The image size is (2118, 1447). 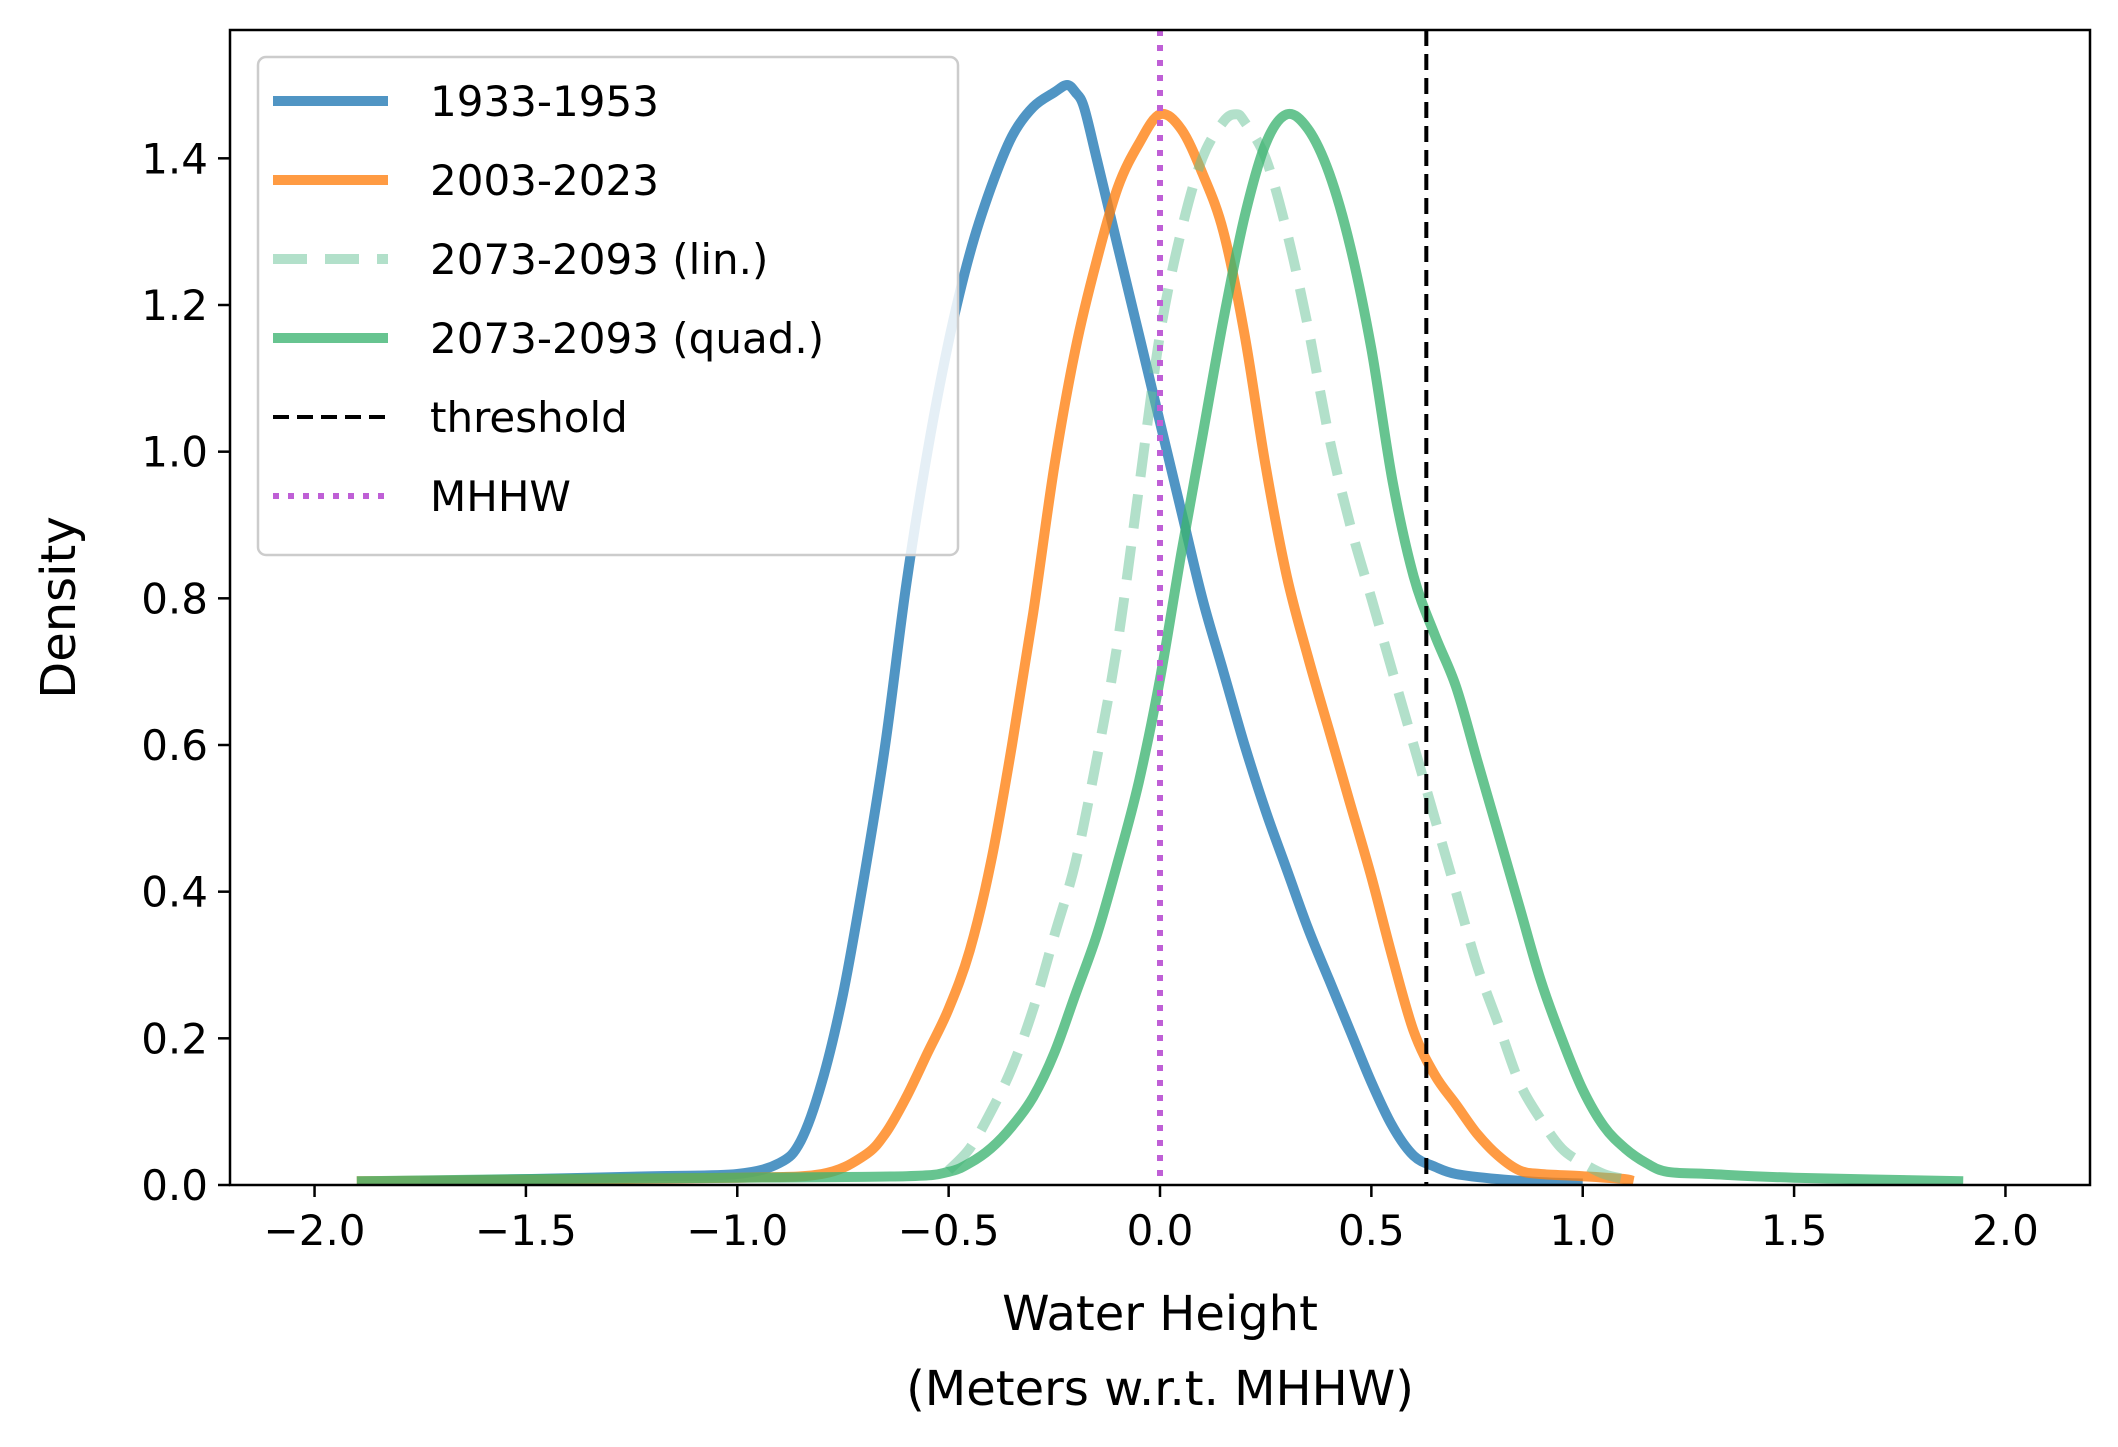 I want to click on y-tick-label: 1.2, so click(x=174, y=305).